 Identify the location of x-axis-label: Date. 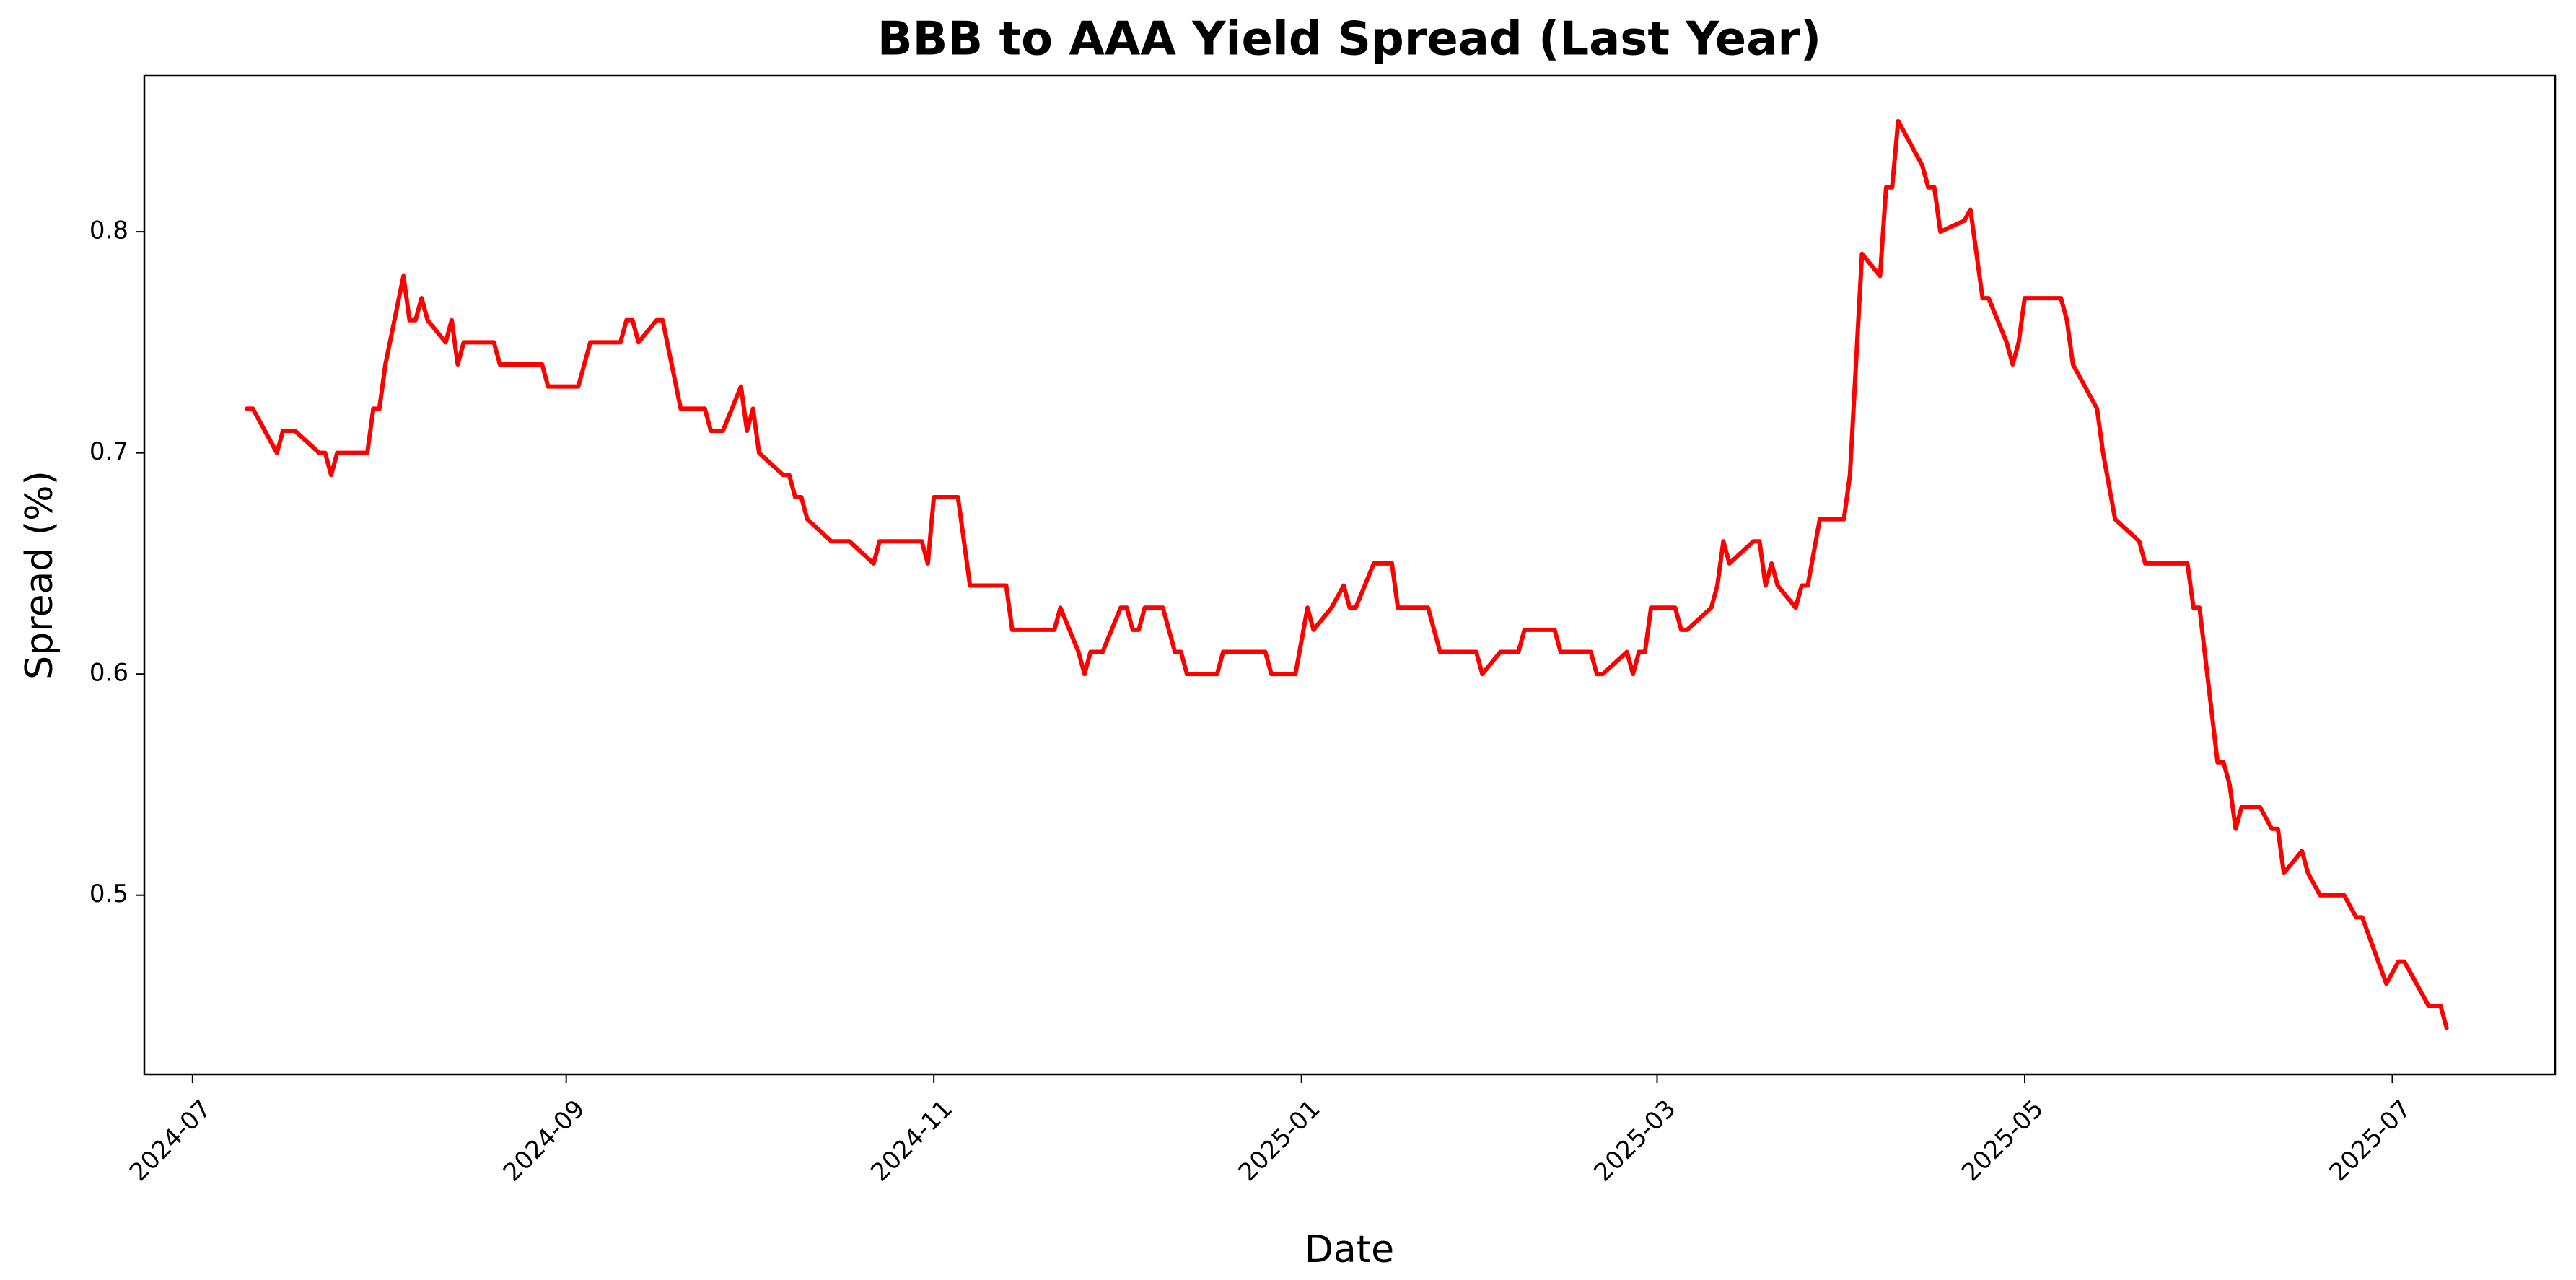
(1349, 1249).